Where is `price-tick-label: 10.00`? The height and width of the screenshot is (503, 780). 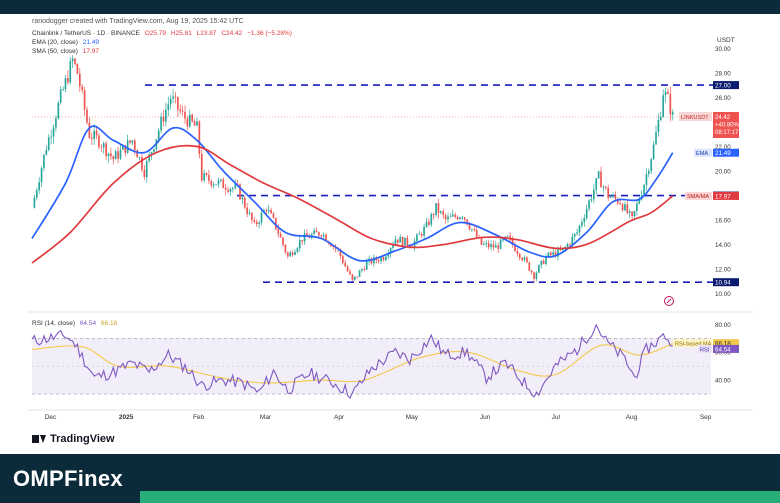
price-tick-label: 10.00 is located at coordinates (723, 294).